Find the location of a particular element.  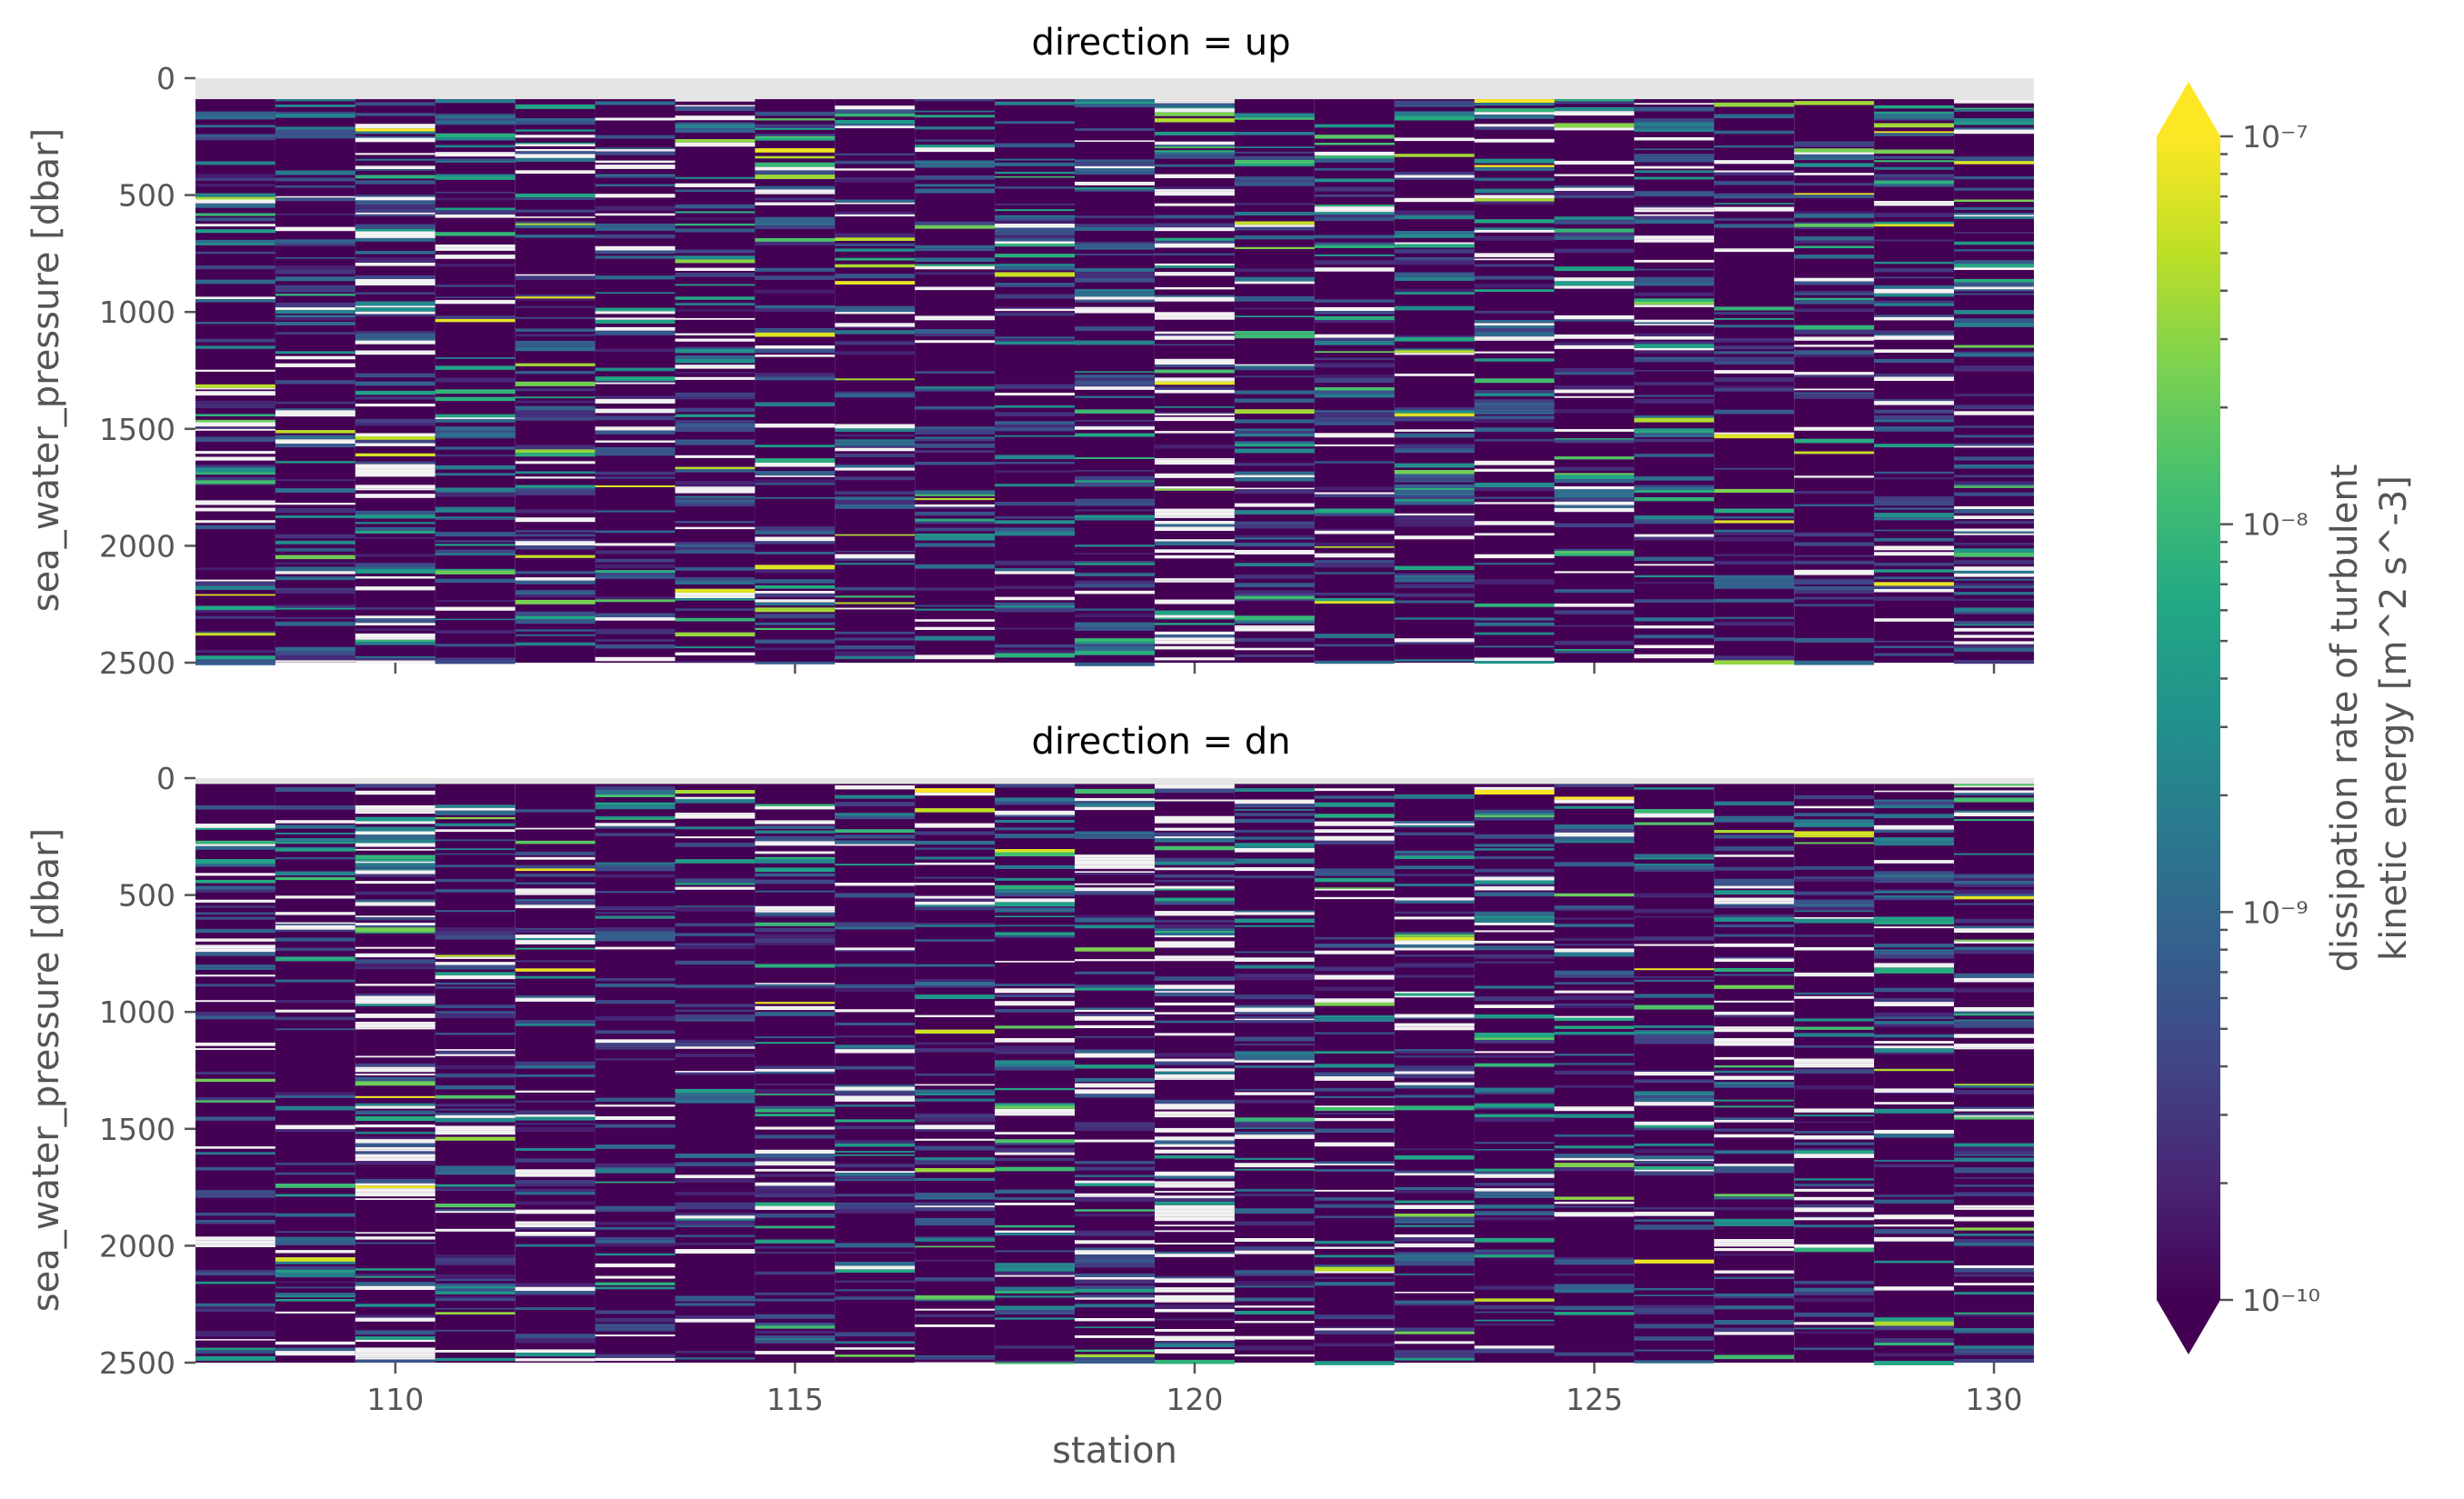

colorbar-extend-min is located at coordinates (2189, 1327).